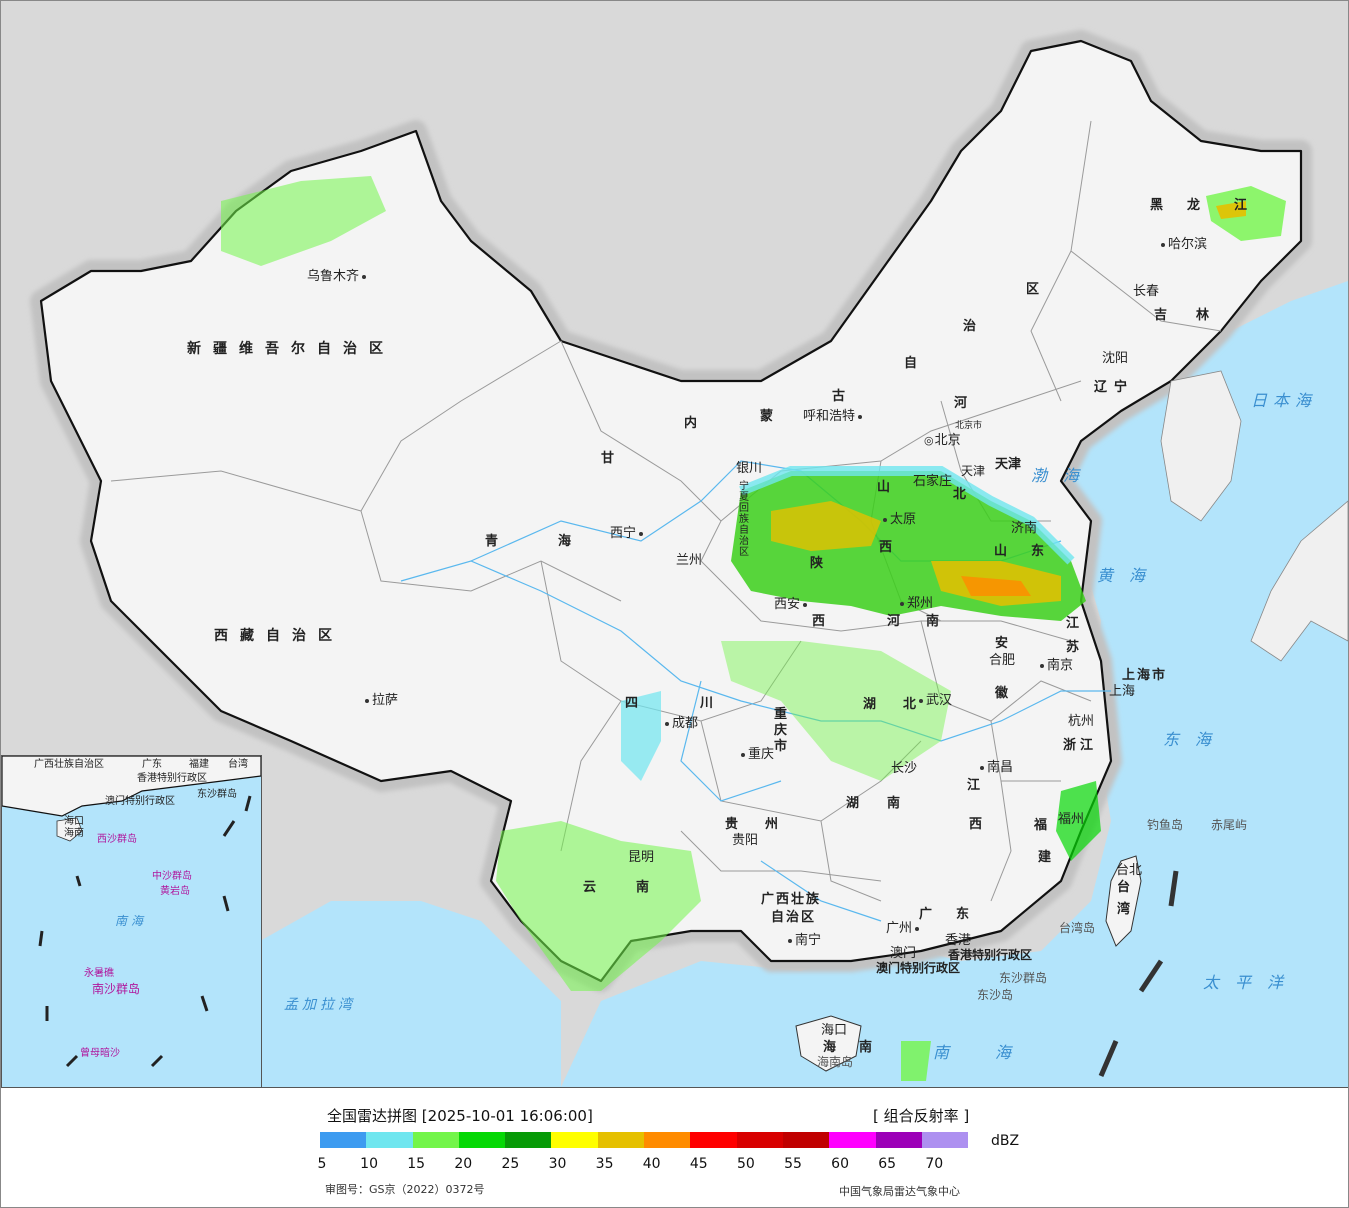  What do you see at coordinates (1165, 825) in the screenshot?
I see `label-diaoyu: 钓鱼岛` at bounding box center [1165, 825].